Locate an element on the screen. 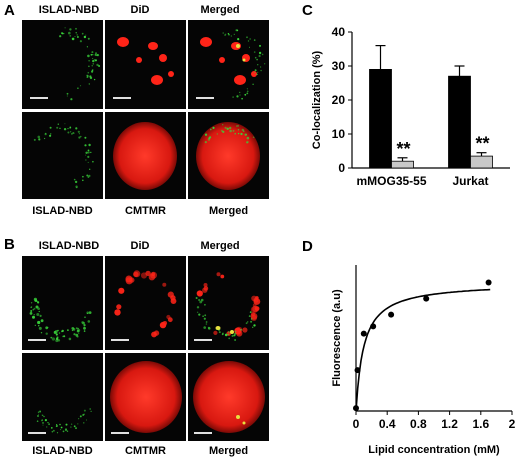  micrograph-a-merged-top is located at coordinates (228, 64).